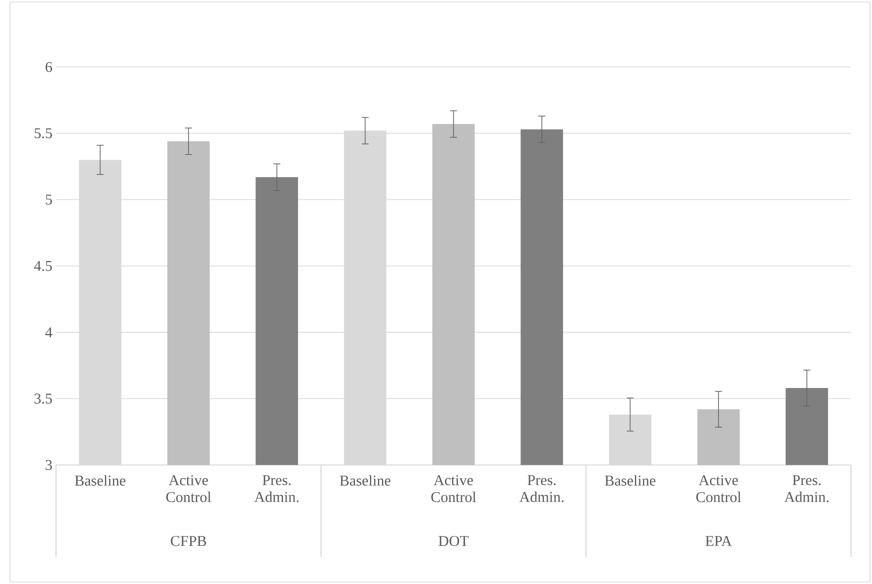  What do you see at coordinates (49, 67) in the screenshot?
I see `y-tick-label: 6` at bounding box center [49, 67].